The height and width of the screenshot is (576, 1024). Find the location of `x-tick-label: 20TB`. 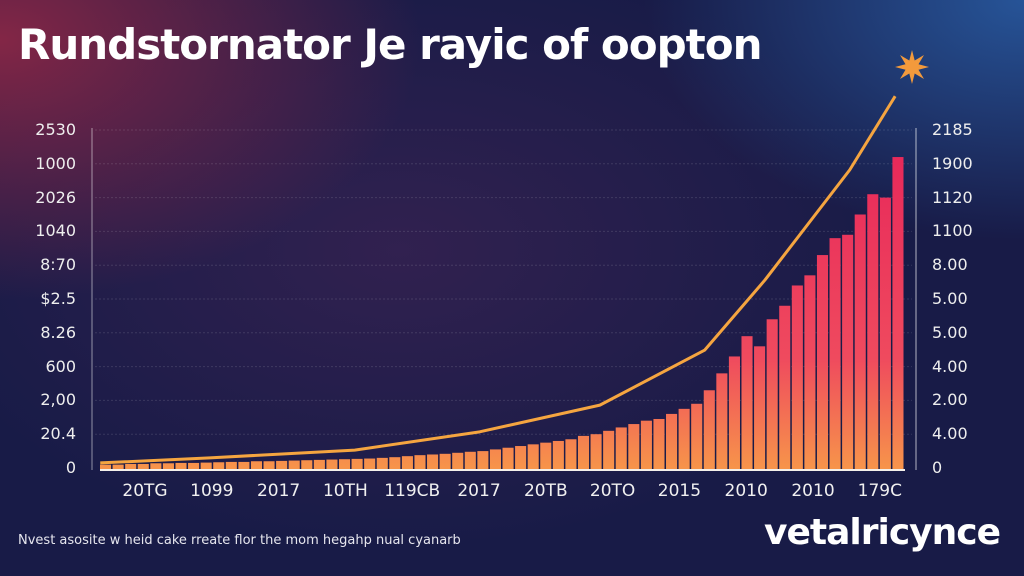

x-tick-label: 20TB is located at coordinates (545, 491).